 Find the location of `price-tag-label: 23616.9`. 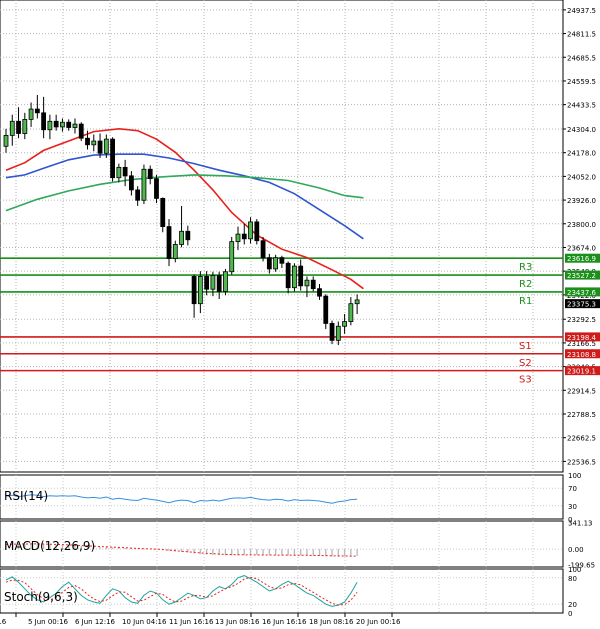

price-tag-label: 23616.9 is located at coordinates (581, 259).